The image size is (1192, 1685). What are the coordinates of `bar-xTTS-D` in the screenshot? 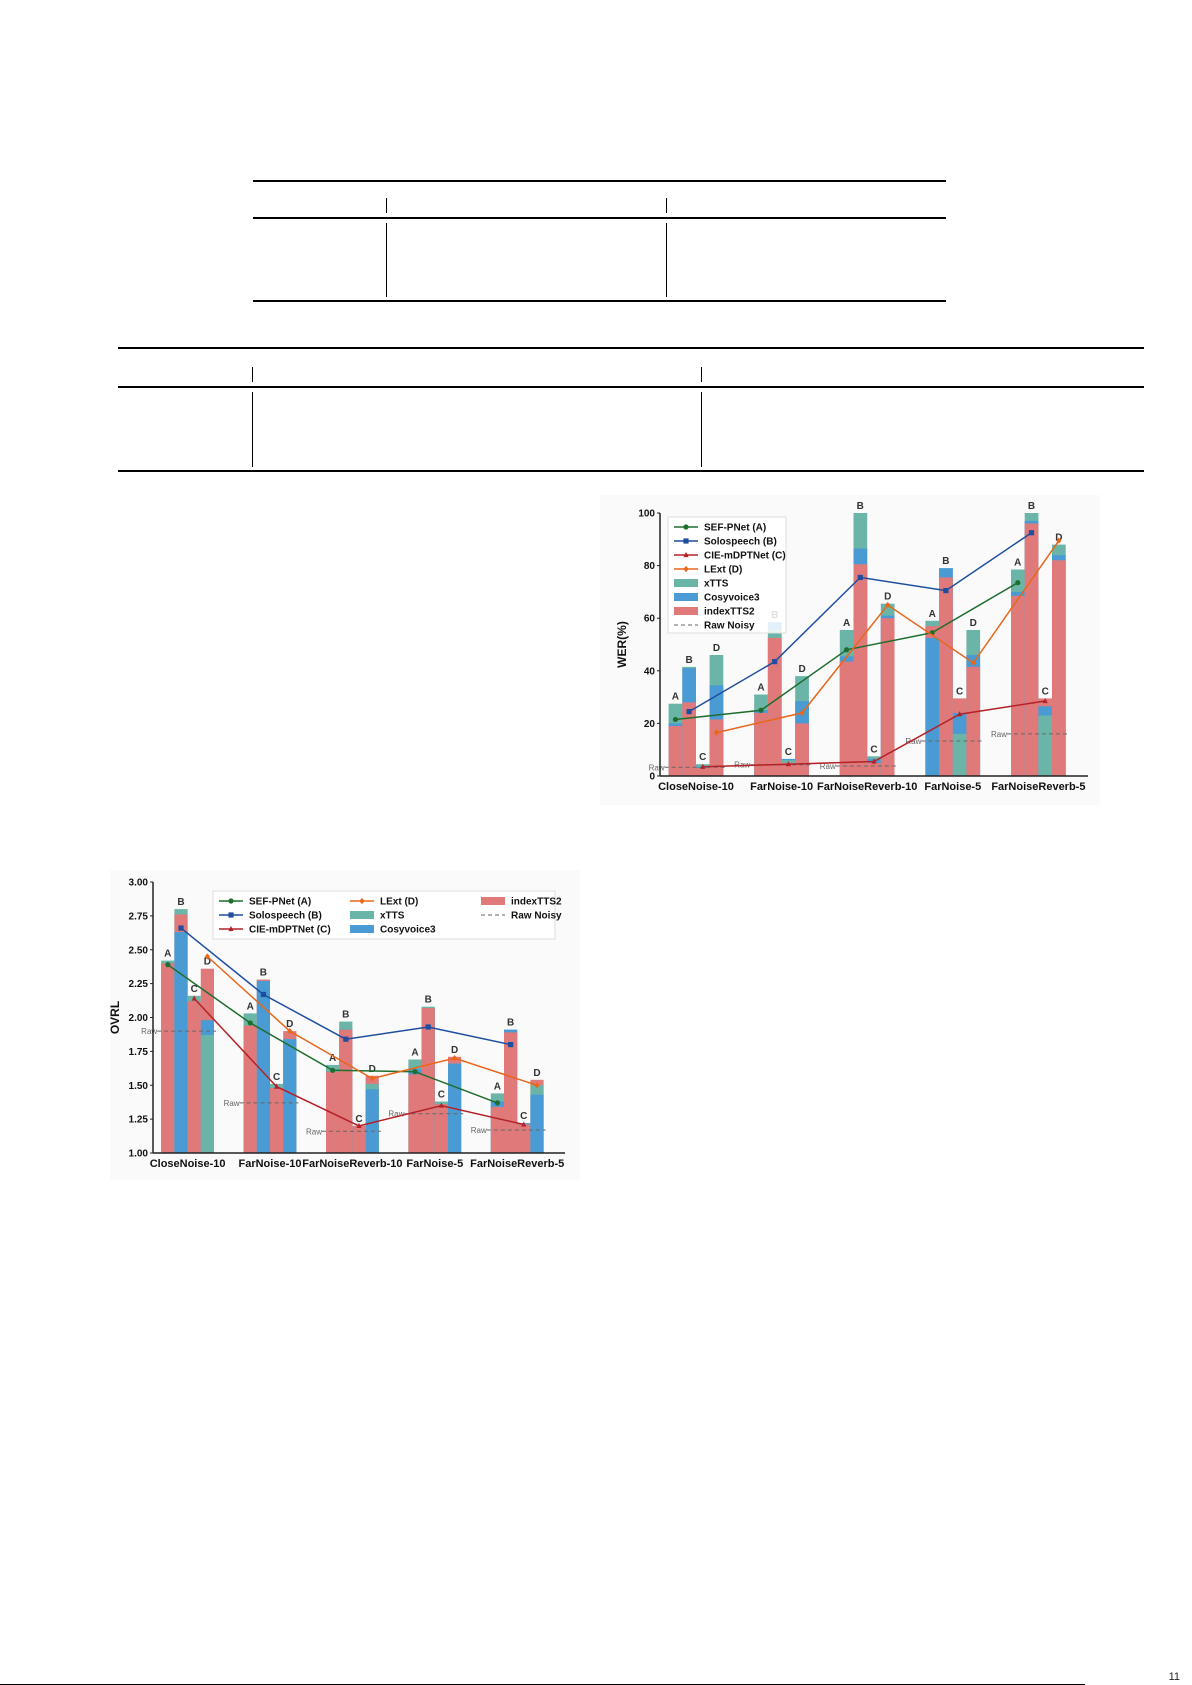 It's located at (207, 1094).